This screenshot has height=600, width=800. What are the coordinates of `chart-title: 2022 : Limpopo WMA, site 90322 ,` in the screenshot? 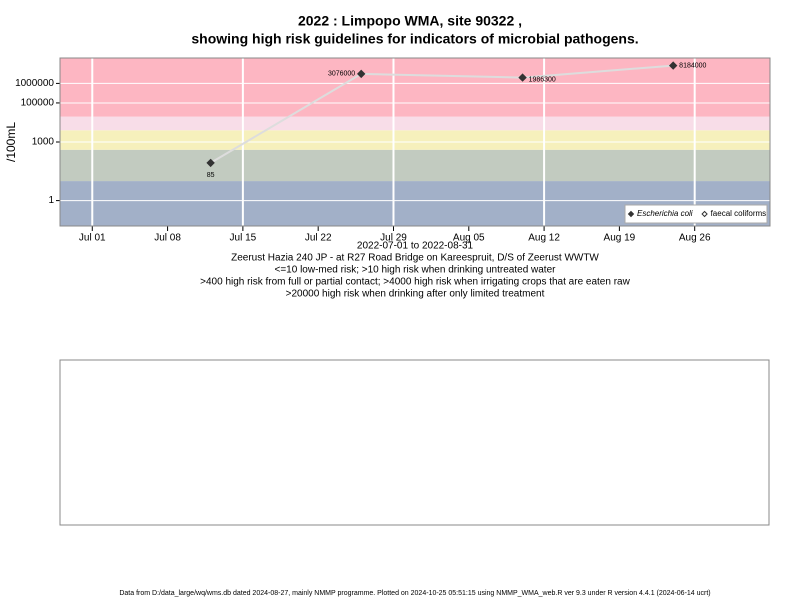 It's located at (410, 21).